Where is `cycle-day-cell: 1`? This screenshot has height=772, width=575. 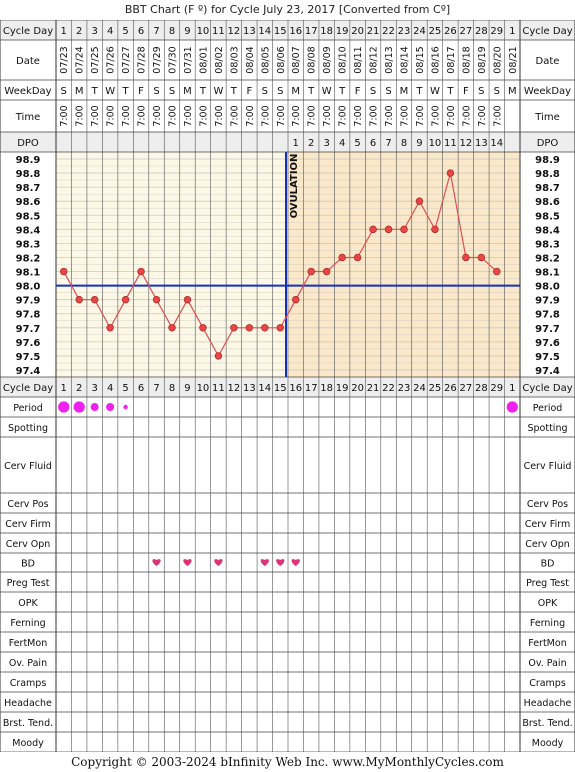 cycle-day-cell: 1 is located at coordinates (512, 31).